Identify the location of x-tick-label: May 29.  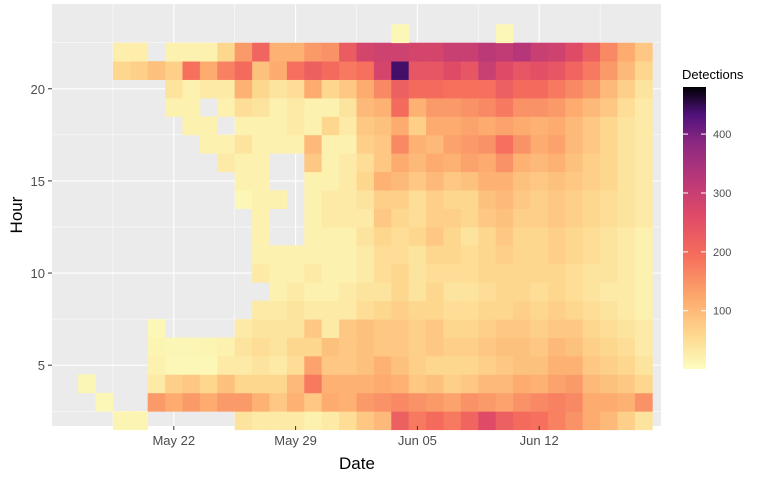
(295, 440).